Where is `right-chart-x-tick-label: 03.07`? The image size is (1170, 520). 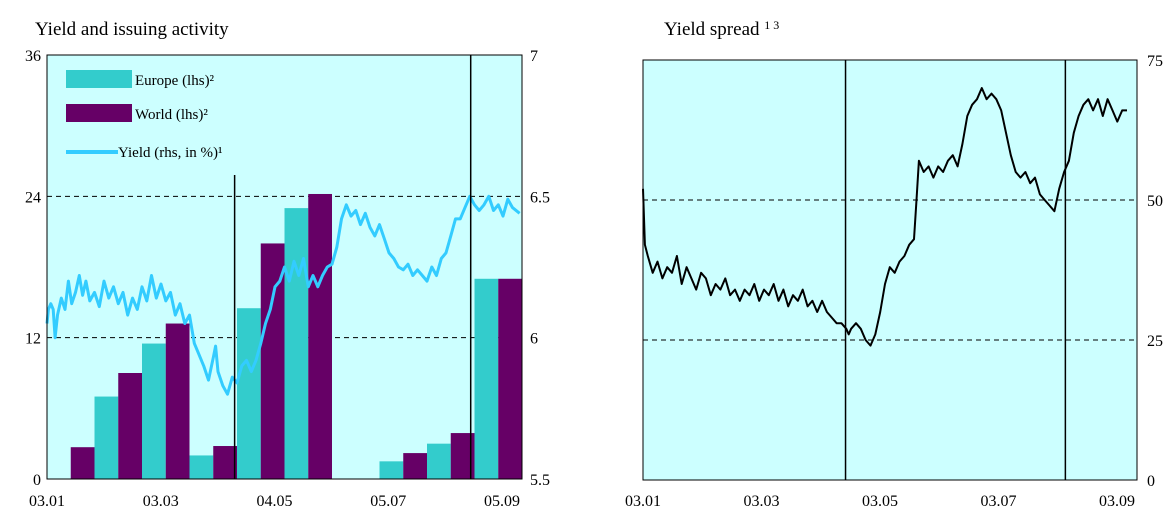 right-chart-x-tick-label: 03.07 is located at coordinates (999, 501).